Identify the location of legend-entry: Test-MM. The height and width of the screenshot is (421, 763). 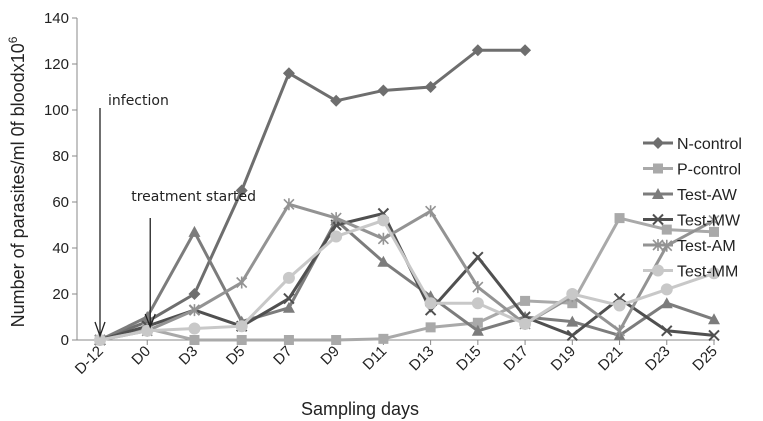
(690, 272).